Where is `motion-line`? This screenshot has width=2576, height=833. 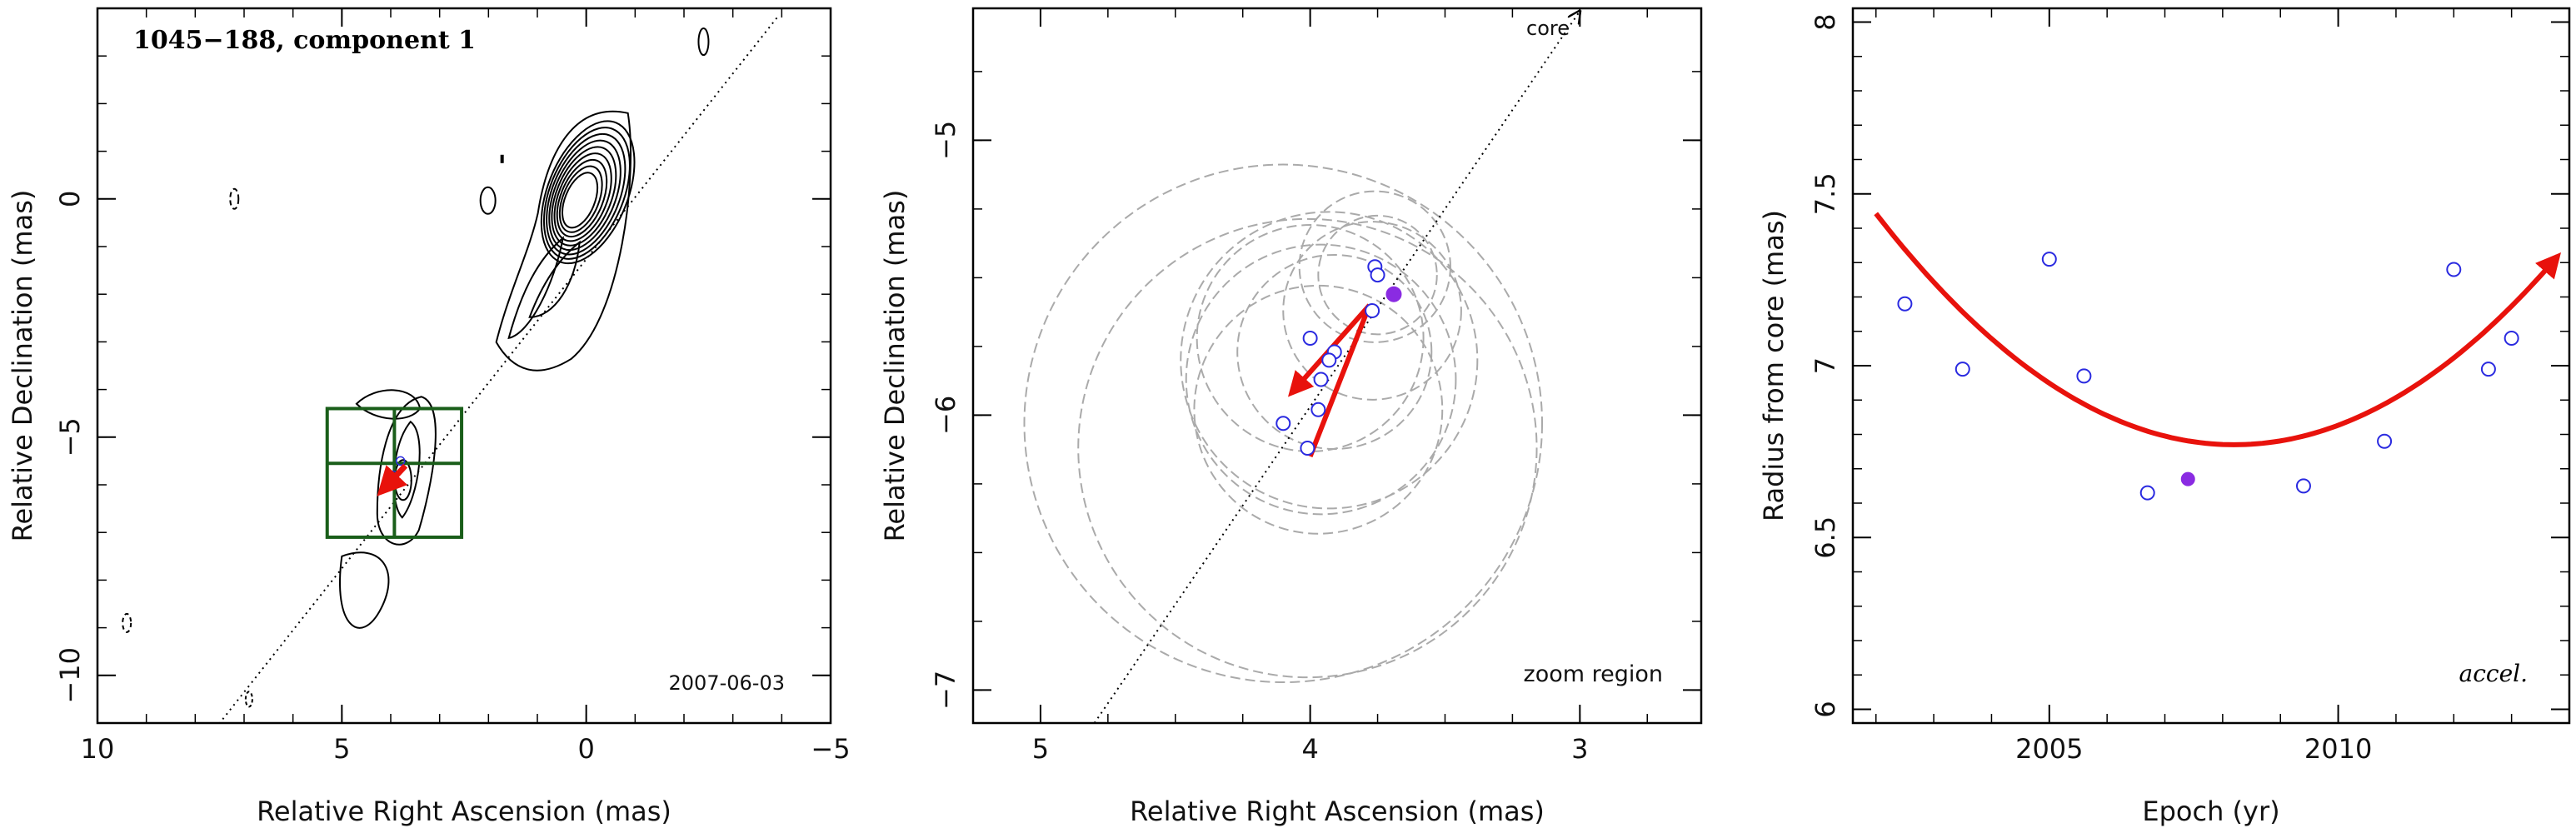
motion-line is located at coordinates (1339, 380).